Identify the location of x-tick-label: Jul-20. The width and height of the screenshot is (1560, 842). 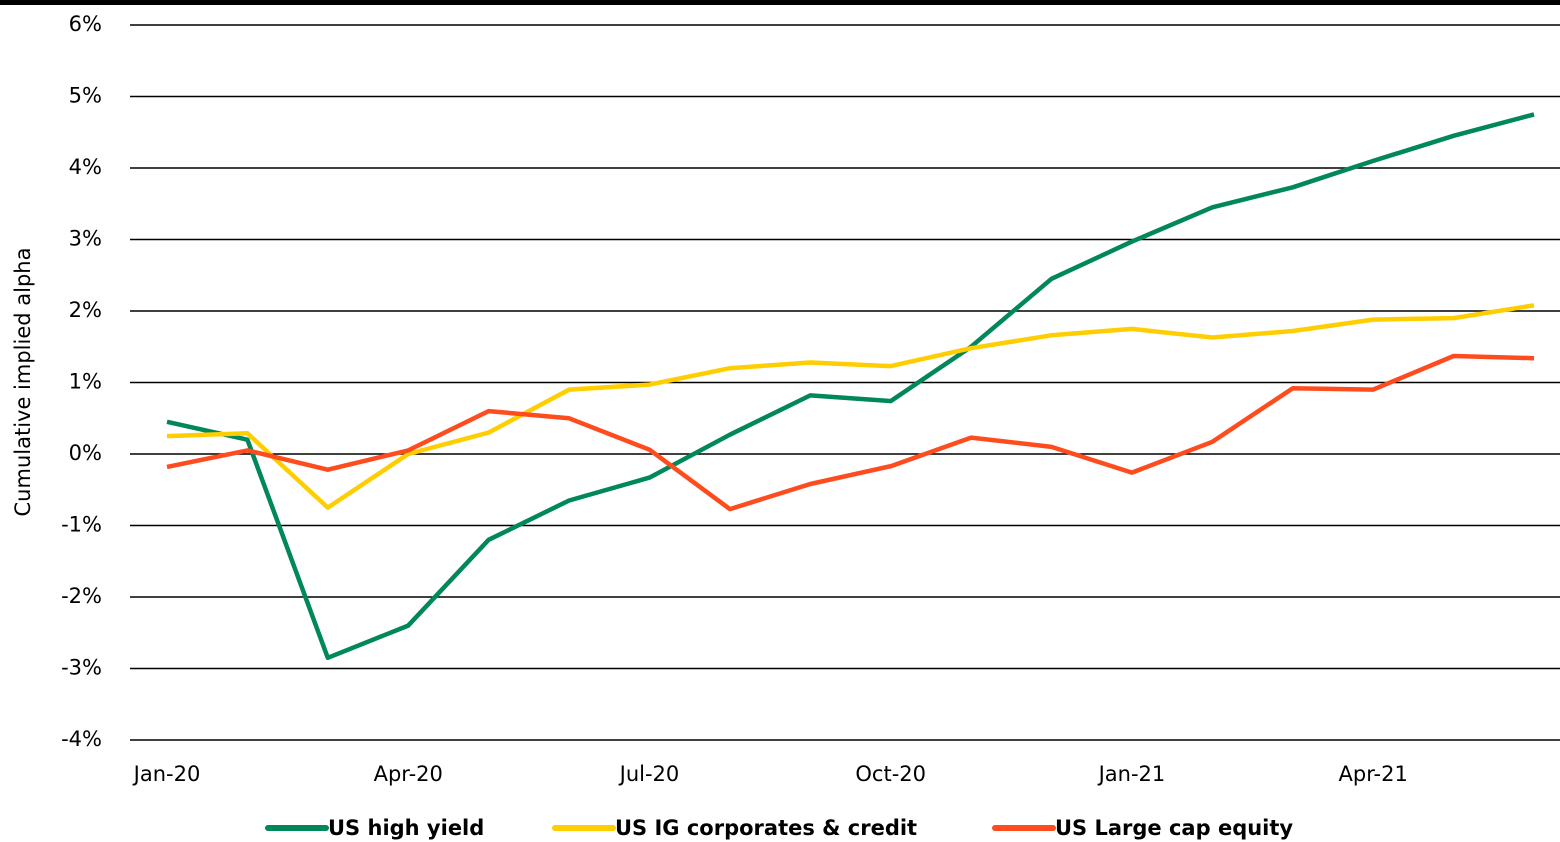
(649, 774).